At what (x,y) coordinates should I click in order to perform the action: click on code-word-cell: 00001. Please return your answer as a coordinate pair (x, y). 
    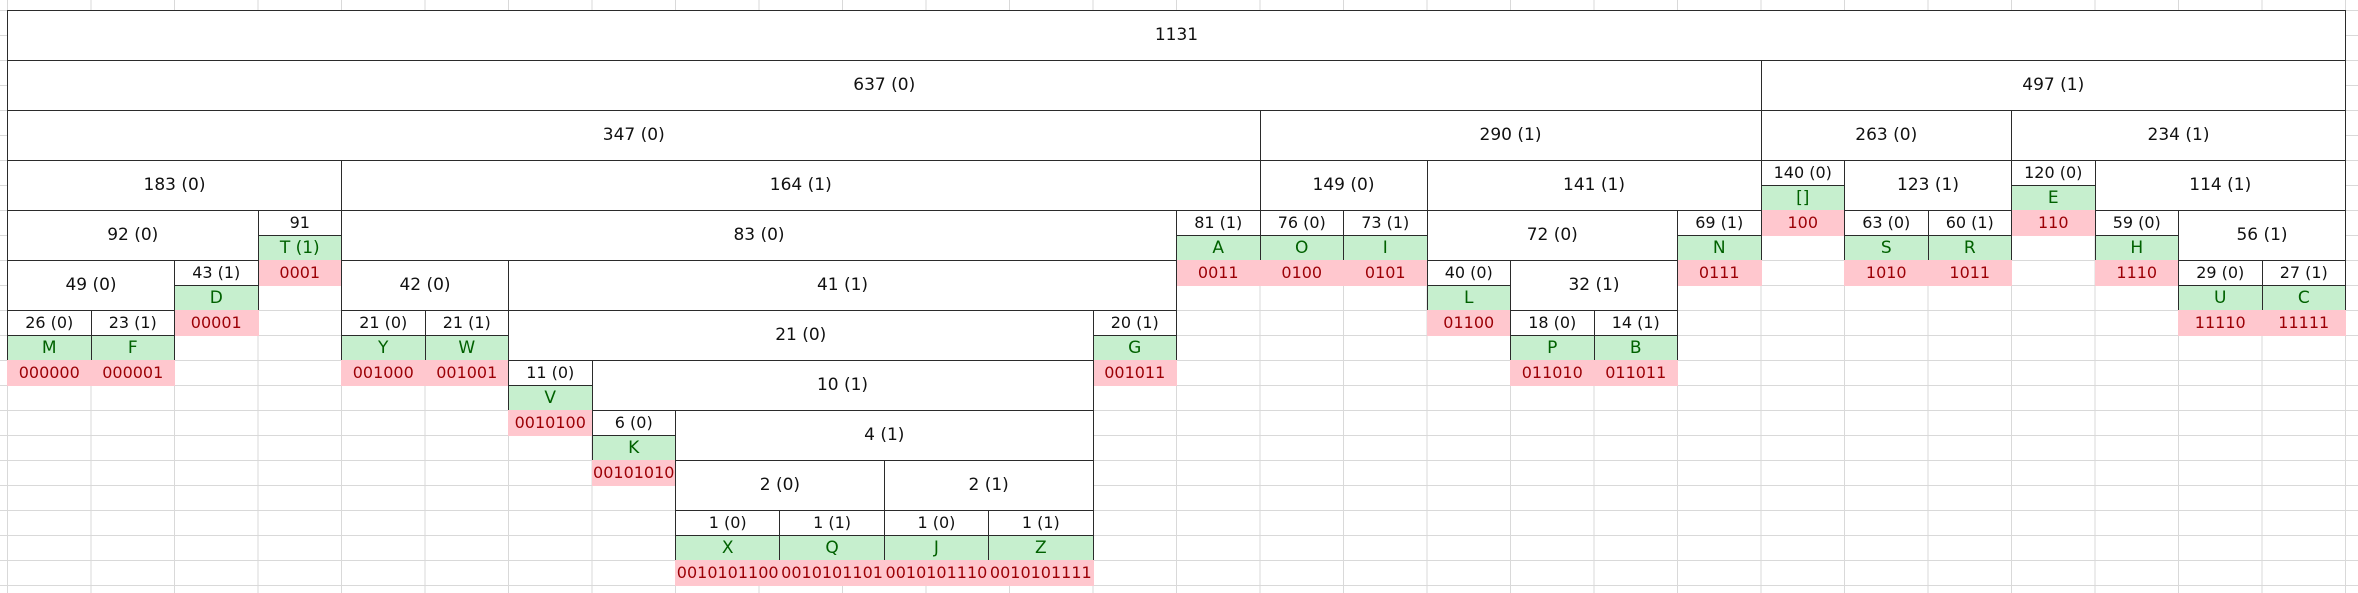
    Looking at the image, I should click on (216, 323).